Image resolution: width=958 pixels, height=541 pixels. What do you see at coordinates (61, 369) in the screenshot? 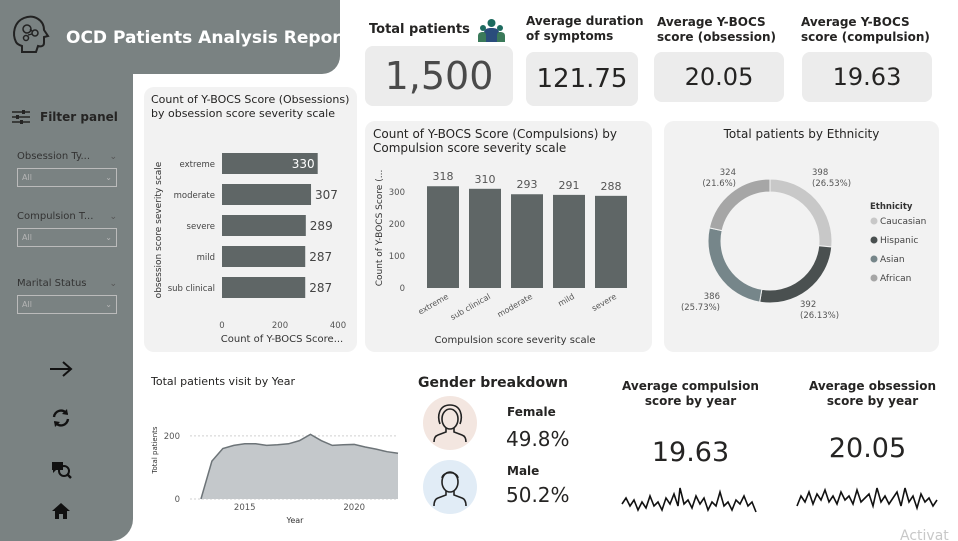
I see `arrow-right-icon` at bounding box center [61, 369].